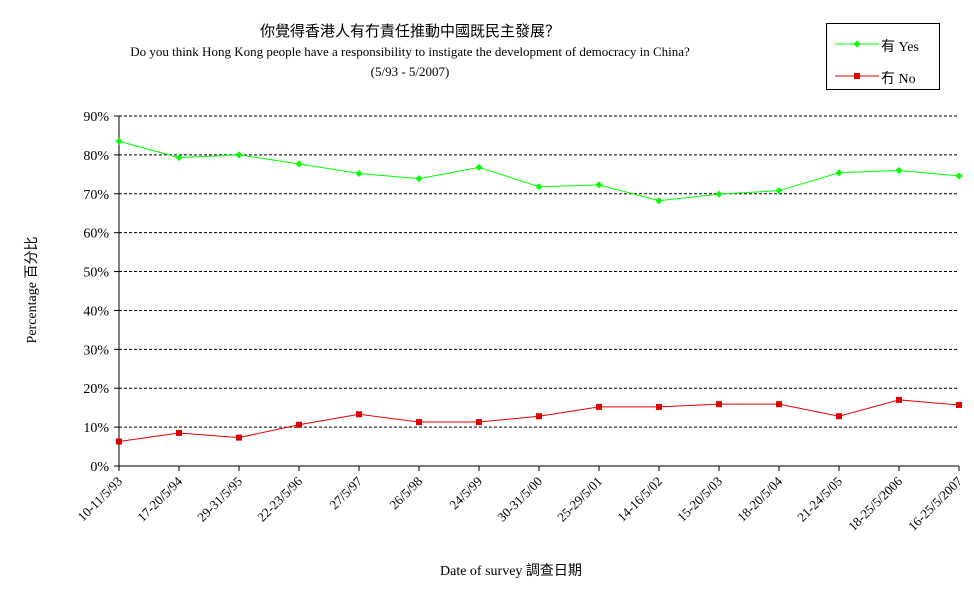  What do you see at coordinates (857, 76) in the screenshot?
I see `legend-marker-no` at bounding box center [857, 76].